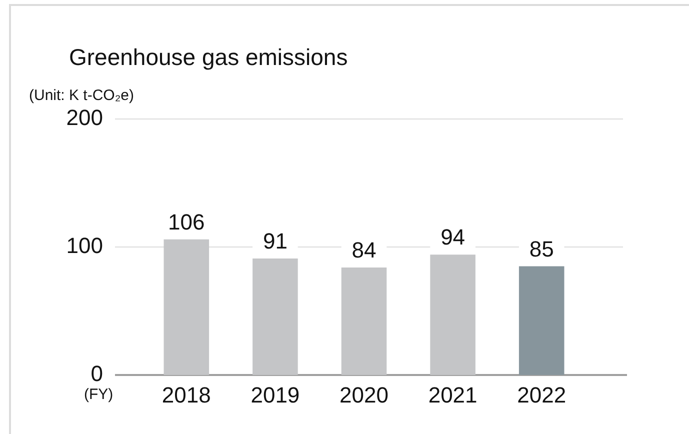 Image resolution: width=689 pixels, height=434 pixels. What do you see at coordinates (364, 395) in the screenshot?
I see `x-tick-label: 2020` at bounding box center [364, 395].